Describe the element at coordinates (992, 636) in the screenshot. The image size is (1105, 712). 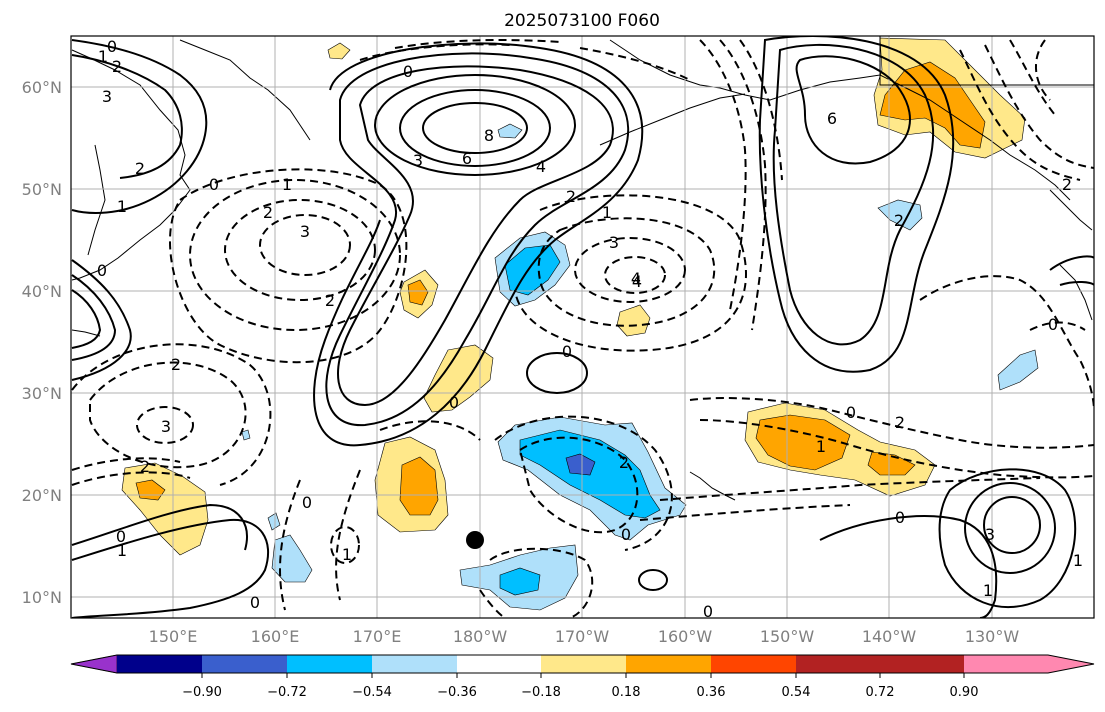
I see `lon-label: 130°W` at that location.